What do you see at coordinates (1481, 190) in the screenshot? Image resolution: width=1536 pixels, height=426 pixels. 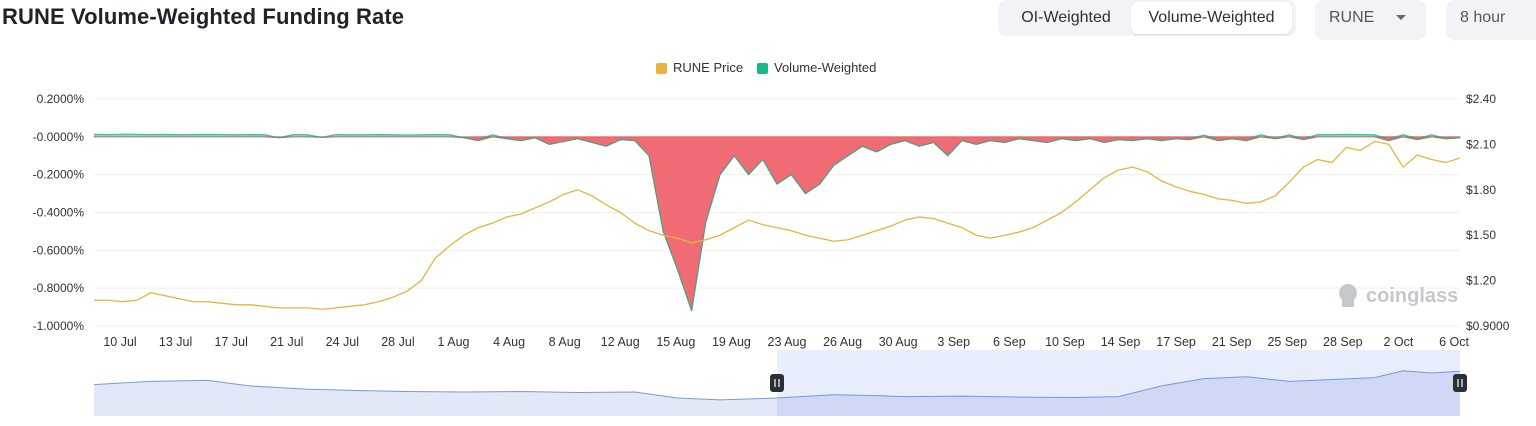 I see `y-right-tick-label: $1.80` at bounding box center [1481, 190].